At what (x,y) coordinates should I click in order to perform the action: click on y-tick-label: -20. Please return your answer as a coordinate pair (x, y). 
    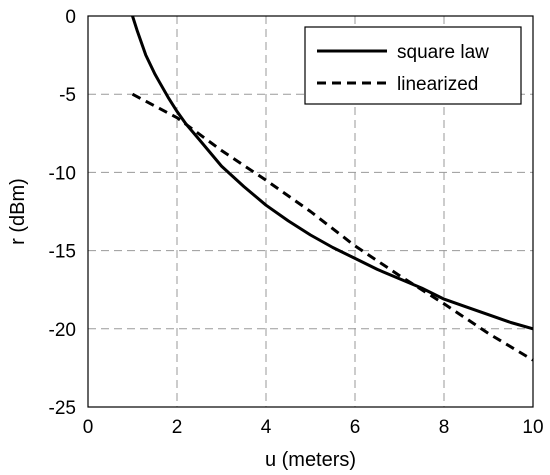
    Looking at the image, I should click on (62, 330).